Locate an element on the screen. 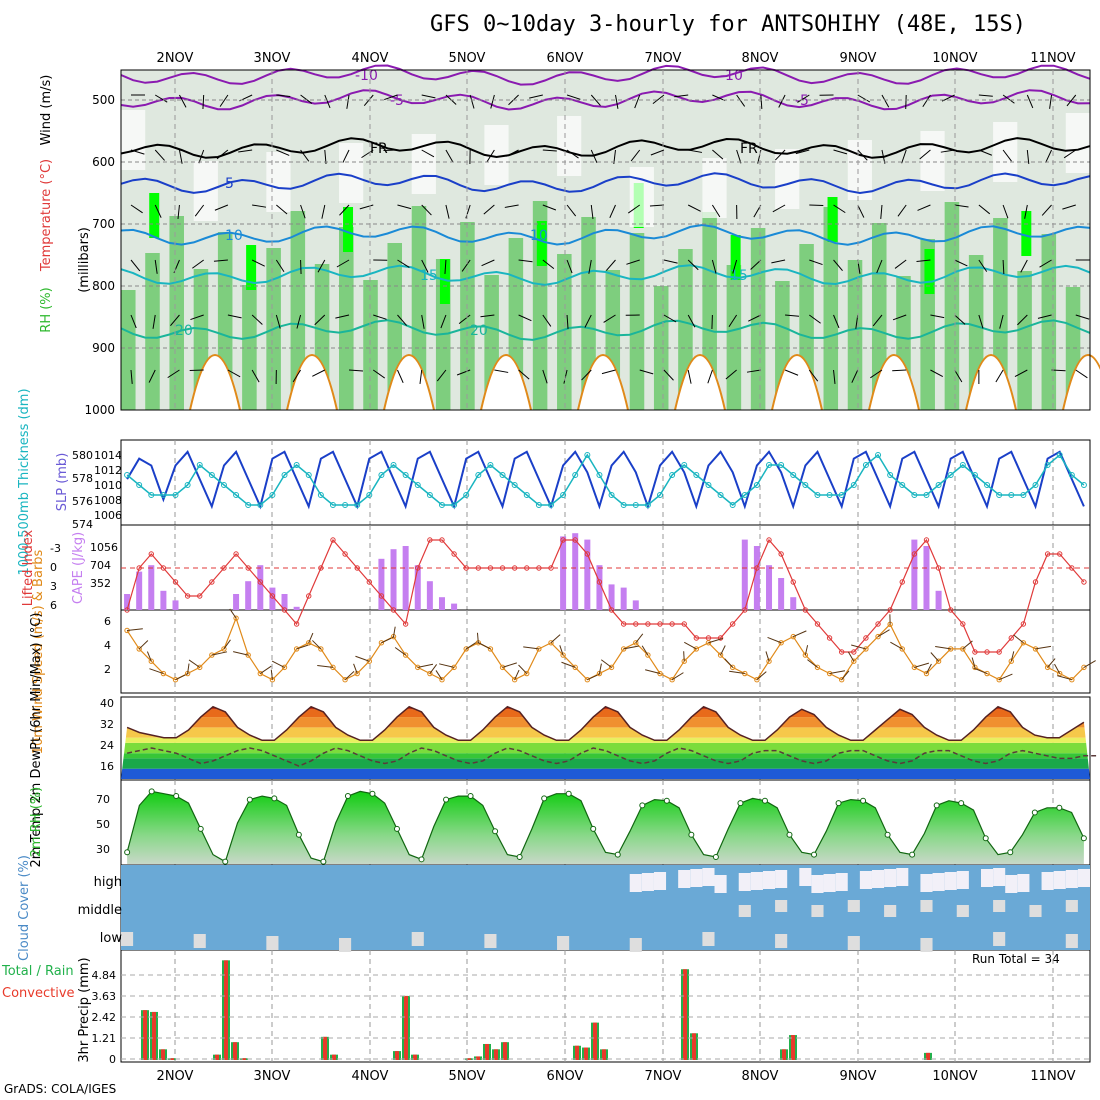  rh-moist-patch is located at coordinates (832, 219).